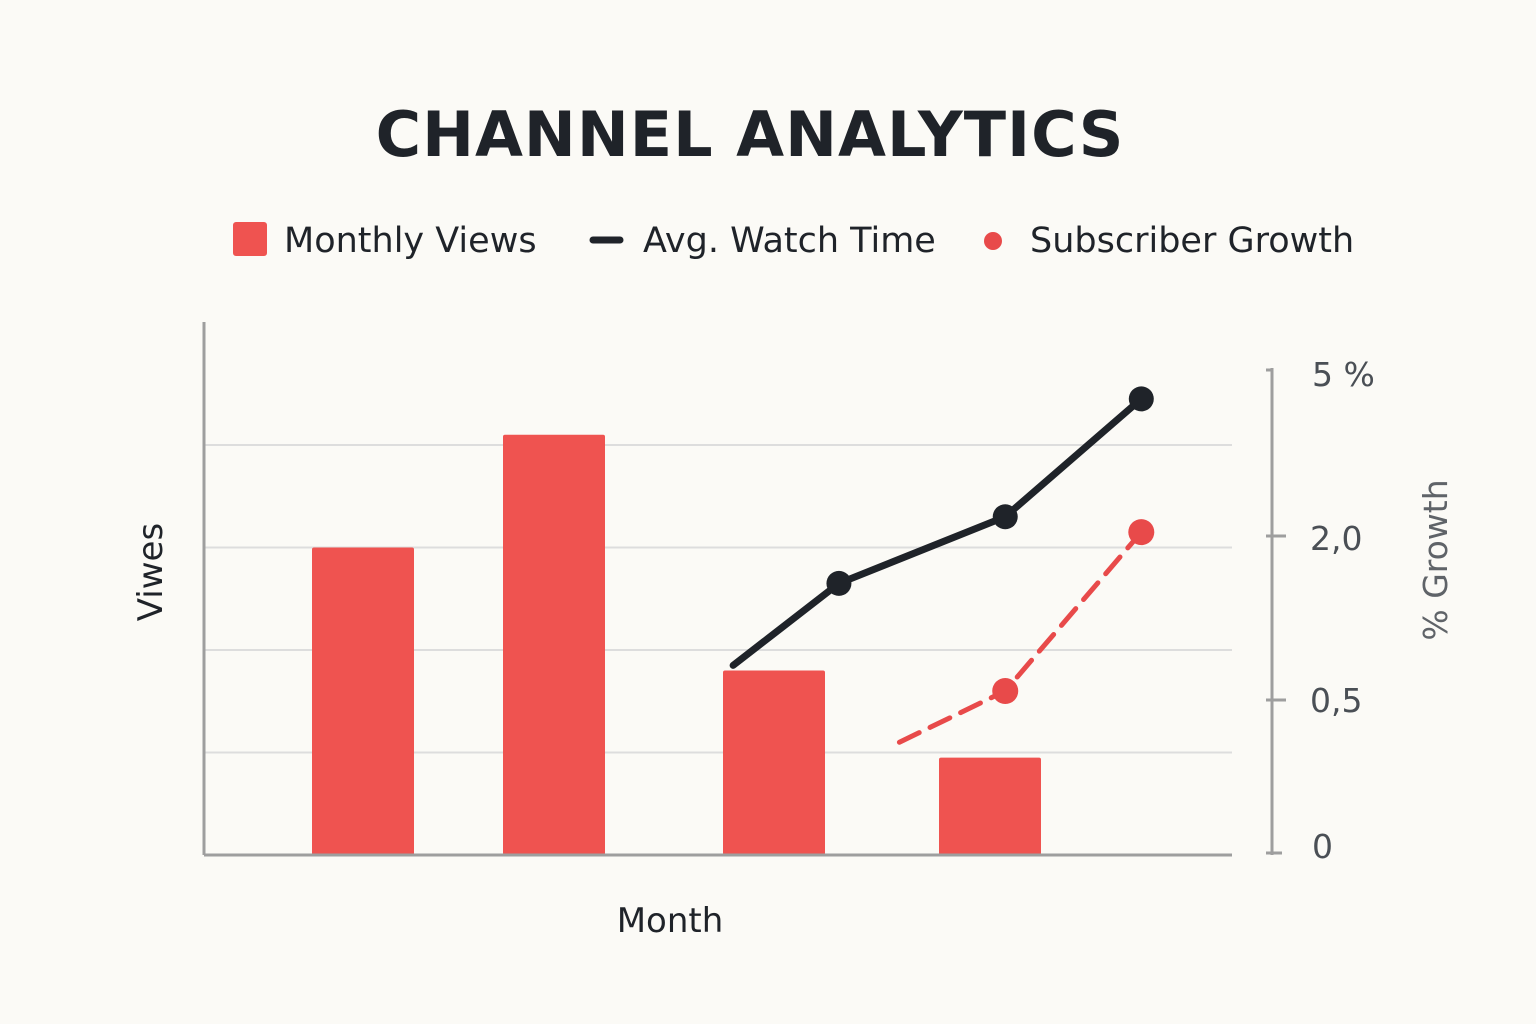  What do you see at coordinates (1320, 610) in the screenshot?
I see `right-axis: 5 % 2,0 0,5 0` at bounding box center [1320, 610].